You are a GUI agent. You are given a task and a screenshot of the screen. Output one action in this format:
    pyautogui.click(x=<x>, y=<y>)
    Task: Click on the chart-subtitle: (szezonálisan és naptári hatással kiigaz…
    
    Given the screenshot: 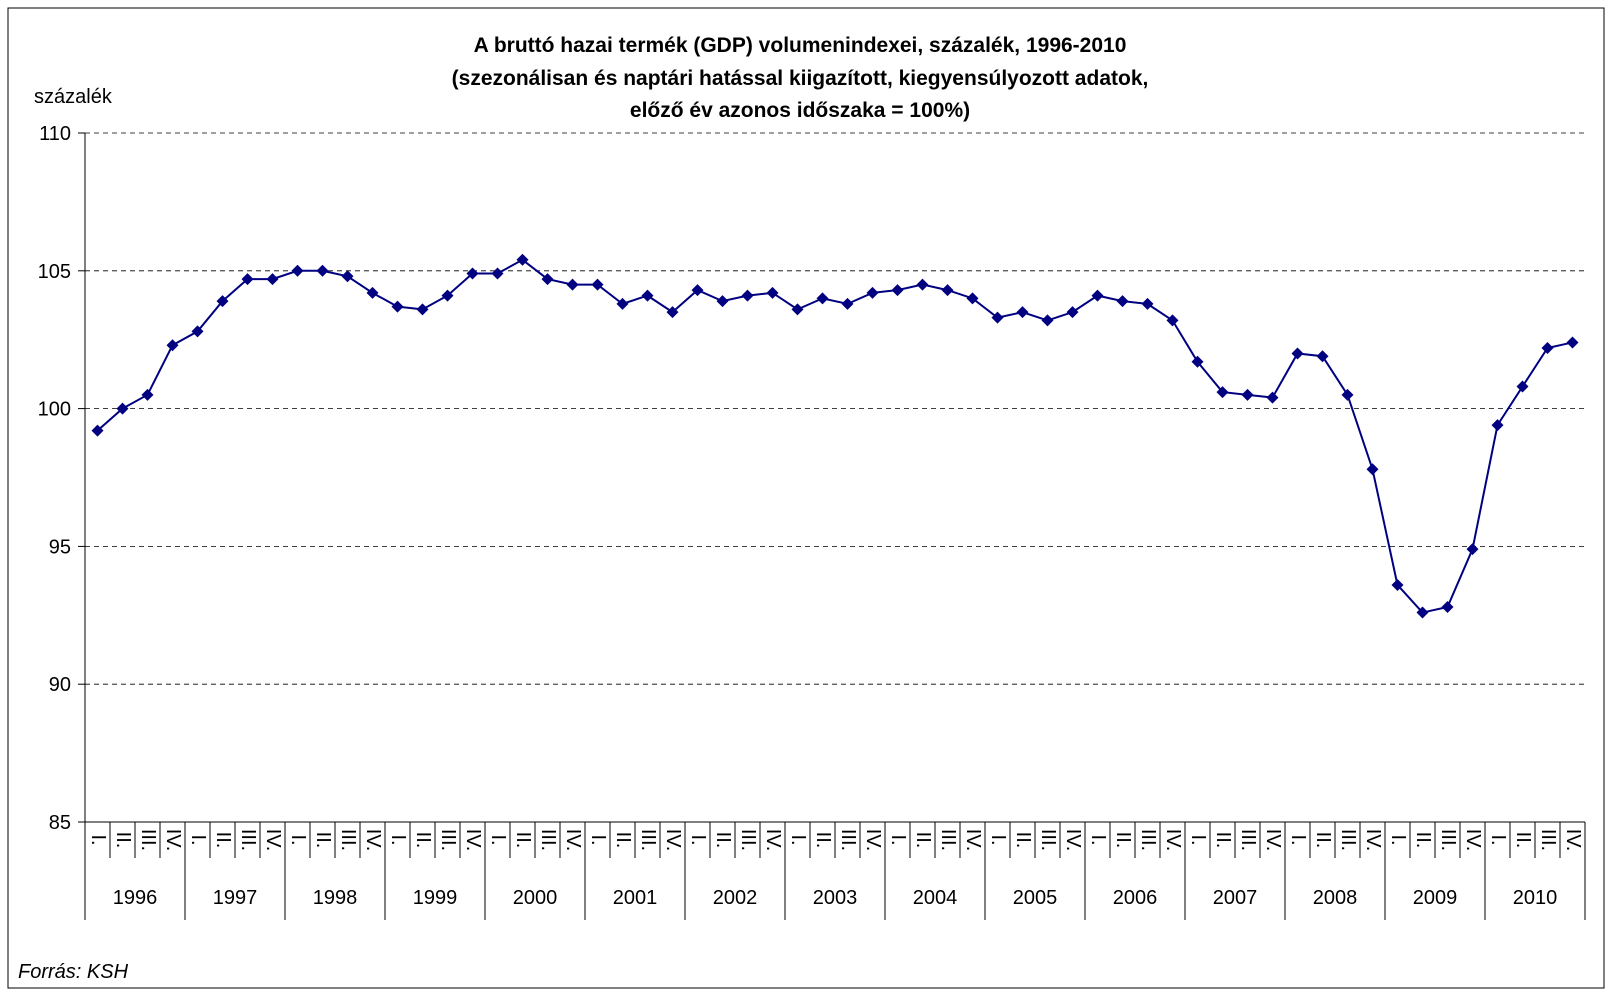 What is the action you would take?
    pyautogui.click(x=800, y=78)
    